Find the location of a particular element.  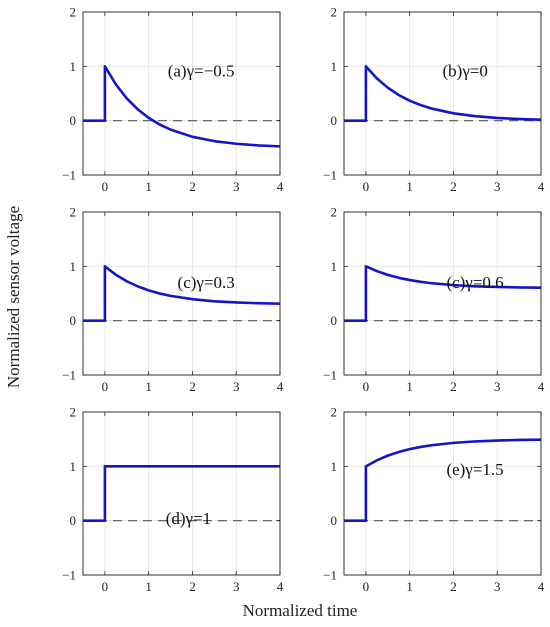

panel-annotation: (c)γ=0.3 is located at coordinates (206, 282).